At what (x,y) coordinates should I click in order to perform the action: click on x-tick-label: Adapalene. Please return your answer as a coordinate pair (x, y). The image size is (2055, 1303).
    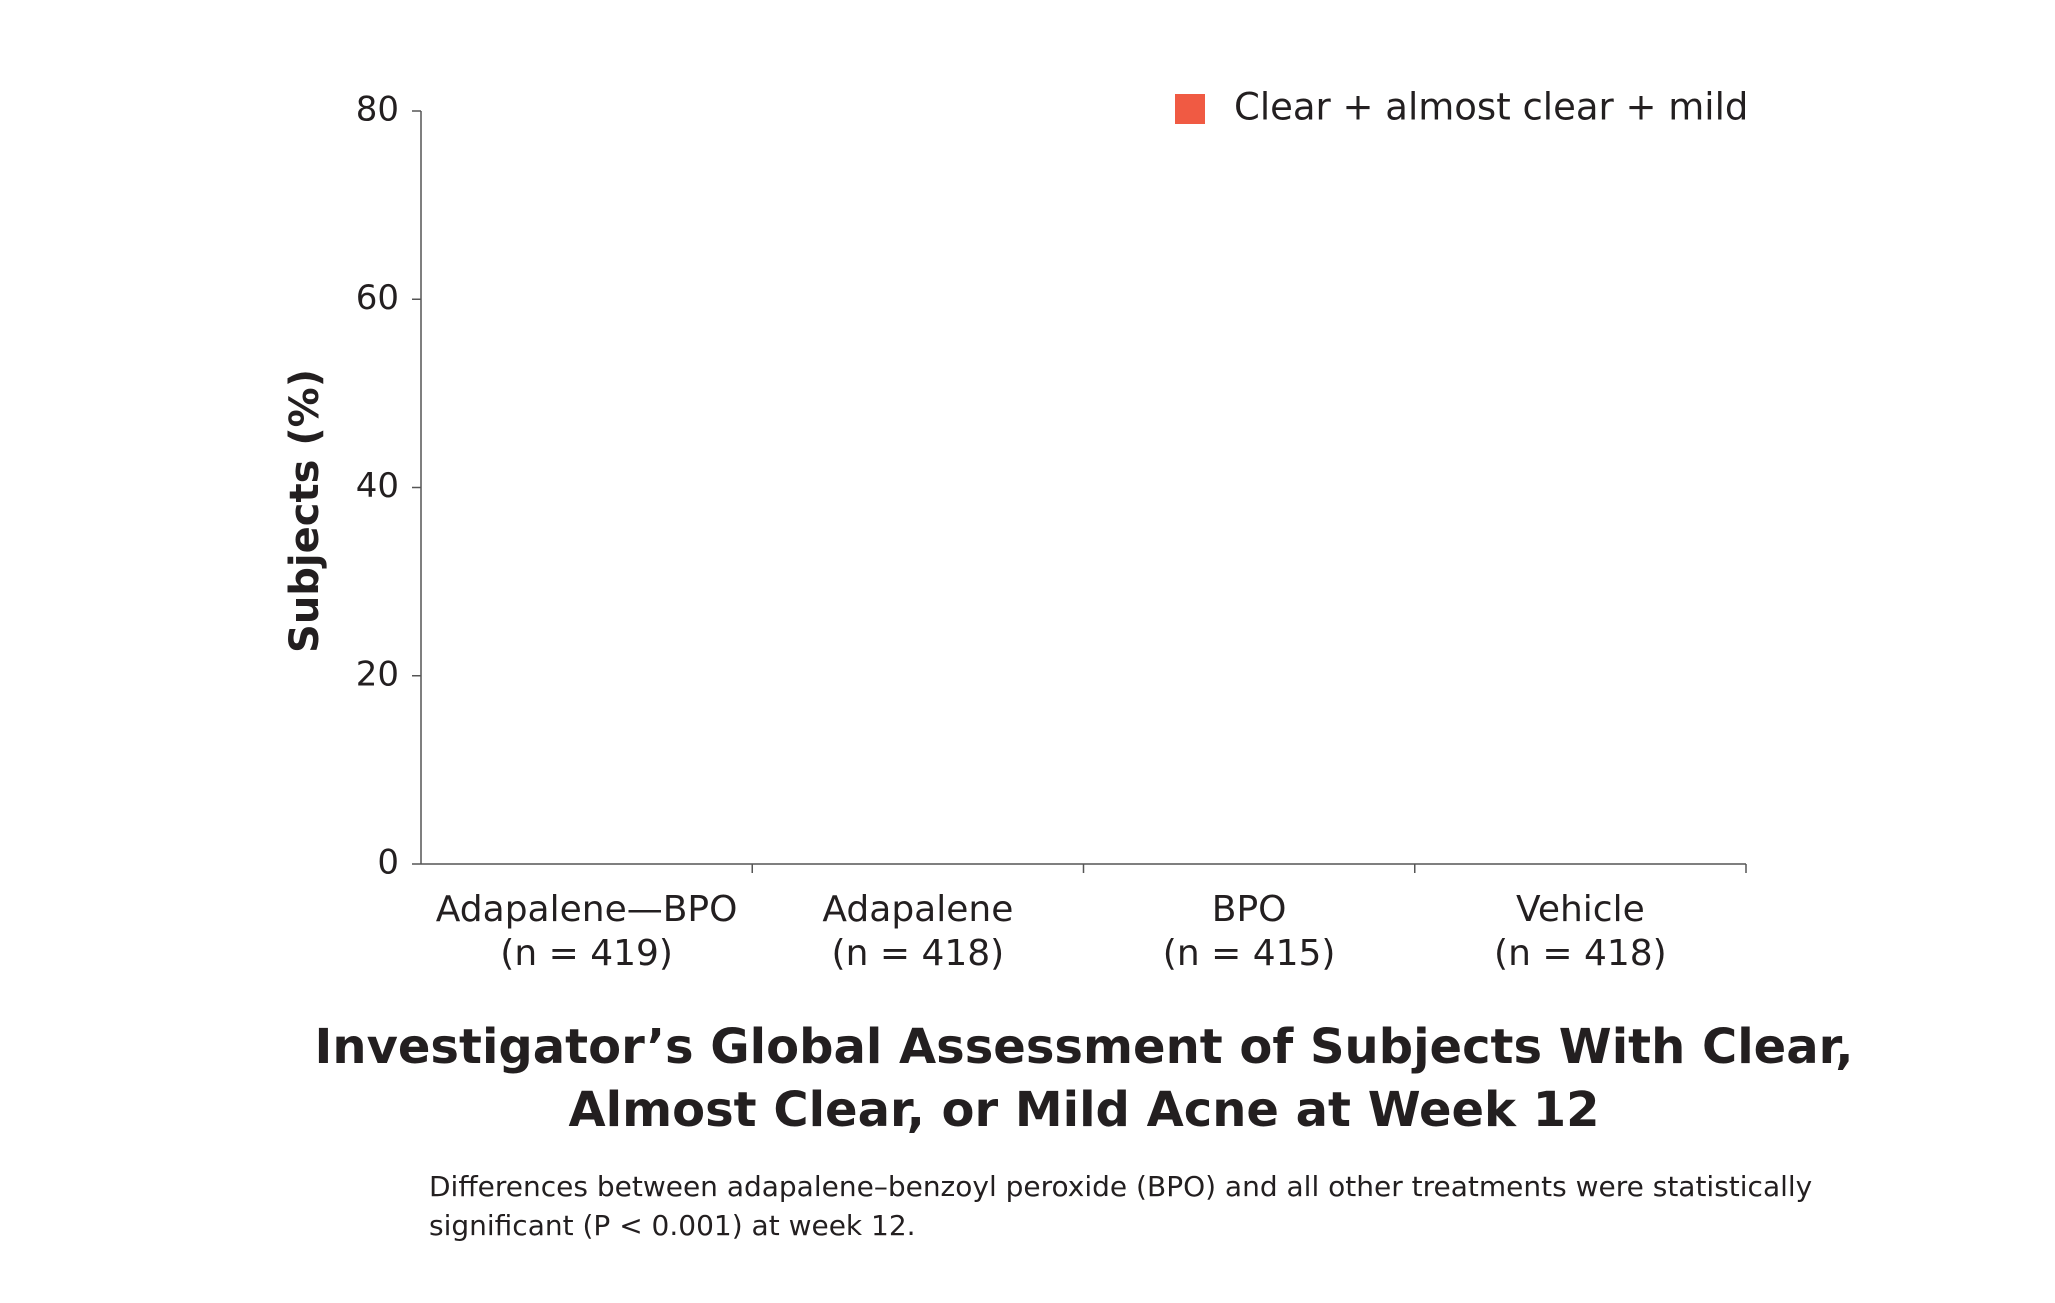
    Looking at the image, I should click on (917, 909).